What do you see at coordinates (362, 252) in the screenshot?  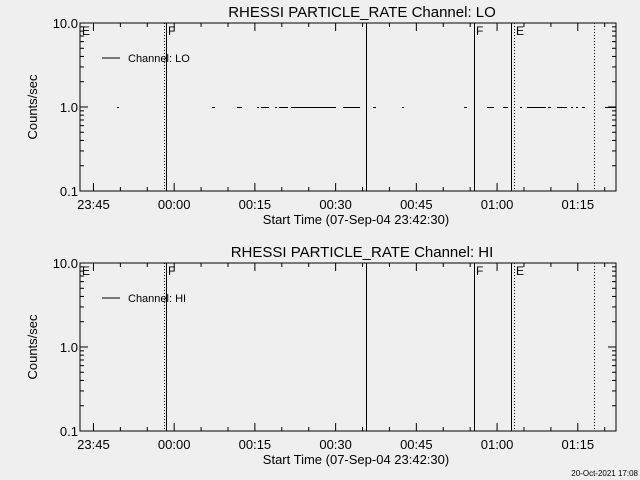 I see `chart-title: RHESSI PARTICLE_RATE Channel: HI` at bounding box center [362, 252].